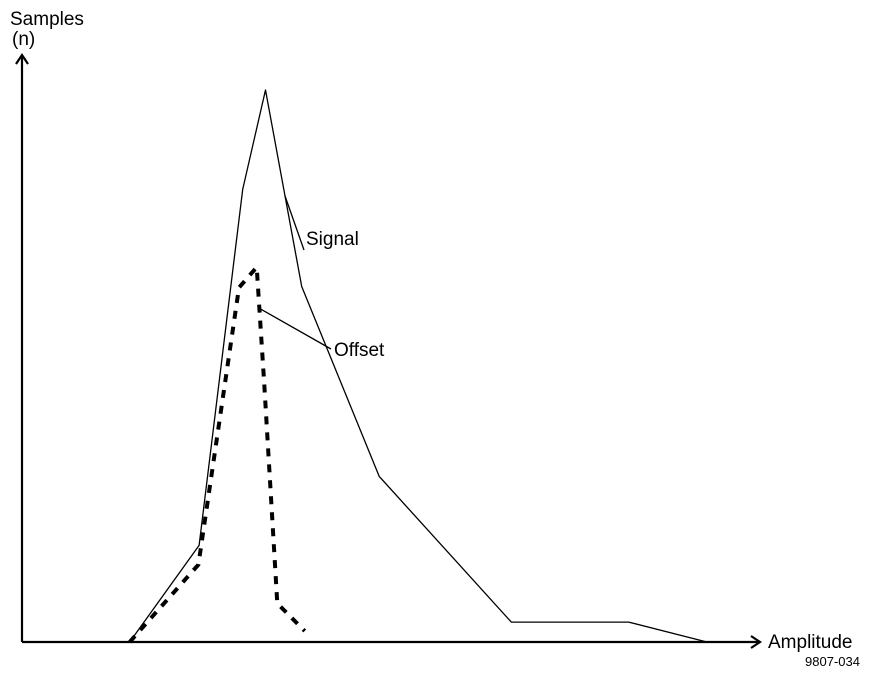  Describe the element at coordinates (810, 642) in the screenshot. I see `x-axis-label: Amplitude` at that location.